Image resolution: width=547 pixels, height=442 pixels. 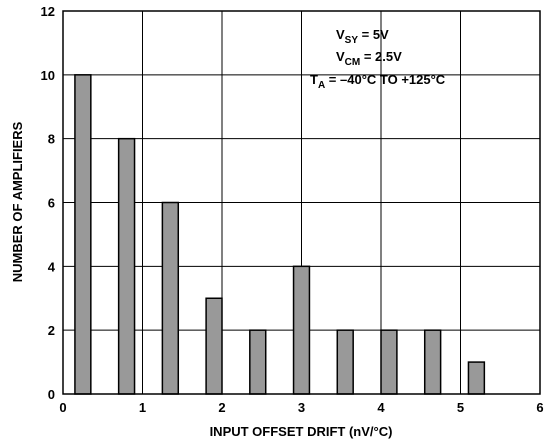 I want to click on x-tick-label: 4, so click(x=381, y=407).